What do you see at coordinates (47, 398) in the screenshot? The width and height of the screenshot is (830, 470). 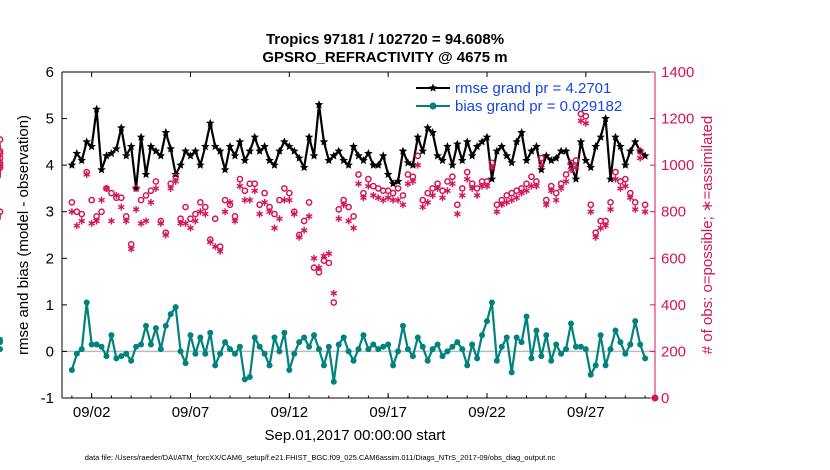 I see `y-tick-label: -1` at bounding box center [47, 398].